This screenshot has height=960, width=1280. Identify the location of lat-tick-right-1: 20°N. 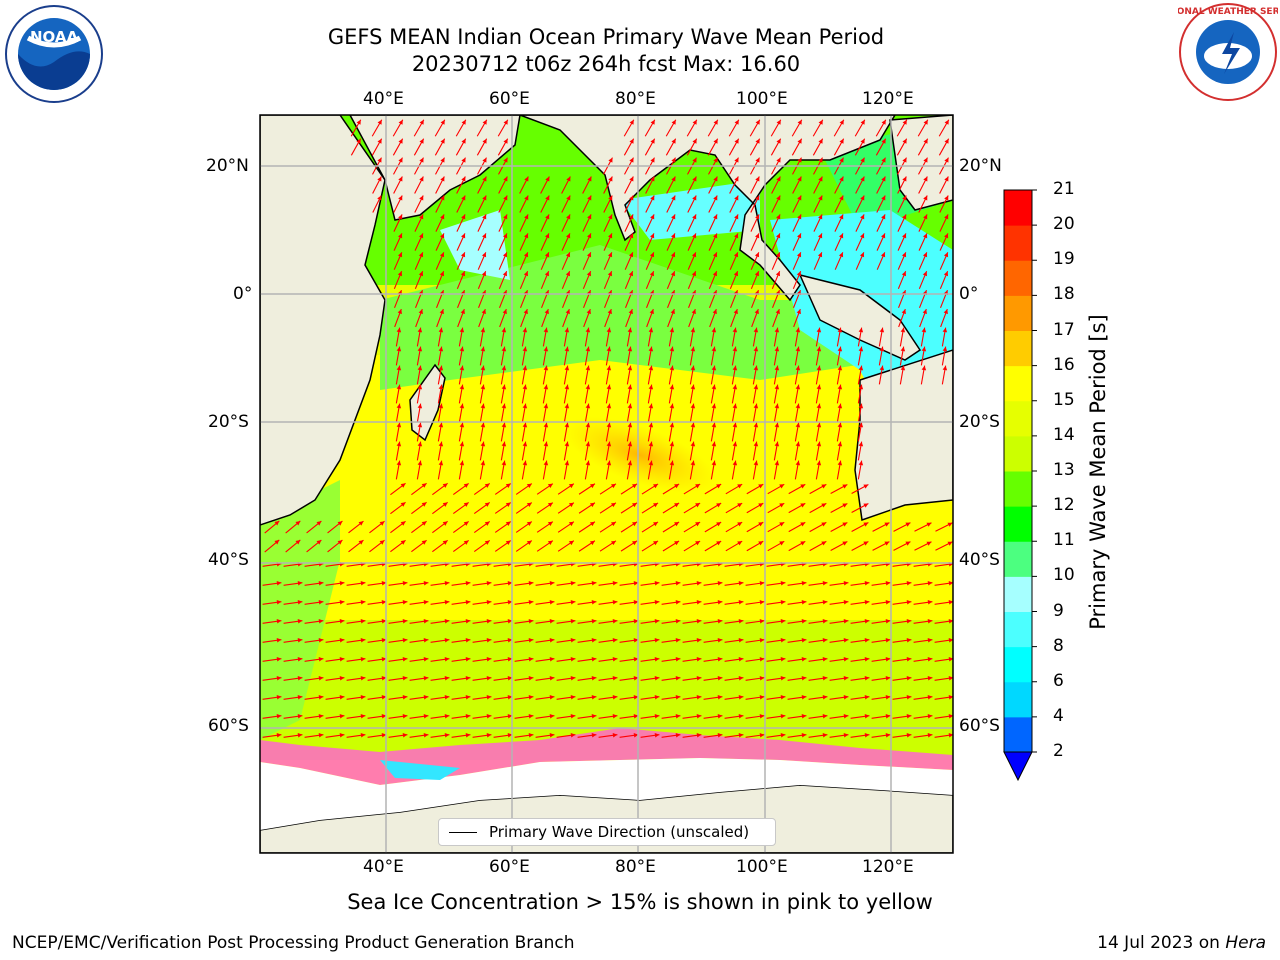
(980, 166).